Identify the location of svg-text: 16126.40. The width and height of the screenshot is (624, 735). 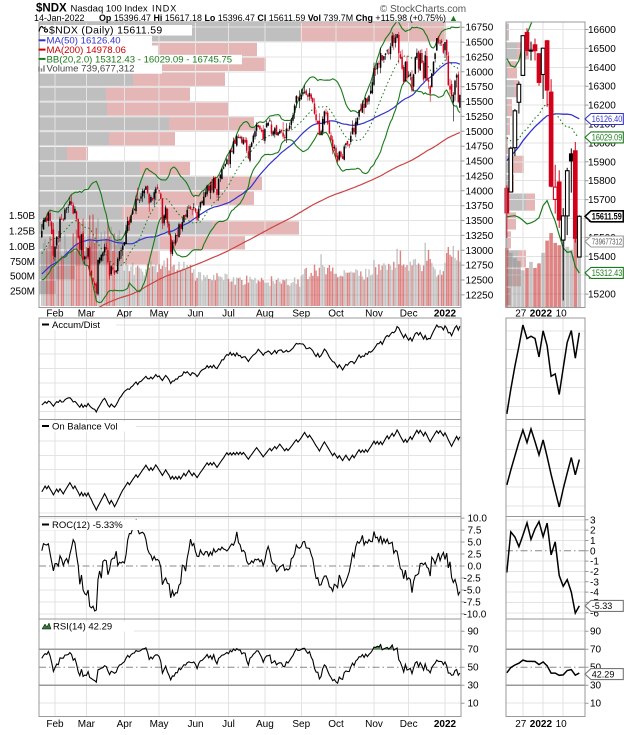
(607, 119).